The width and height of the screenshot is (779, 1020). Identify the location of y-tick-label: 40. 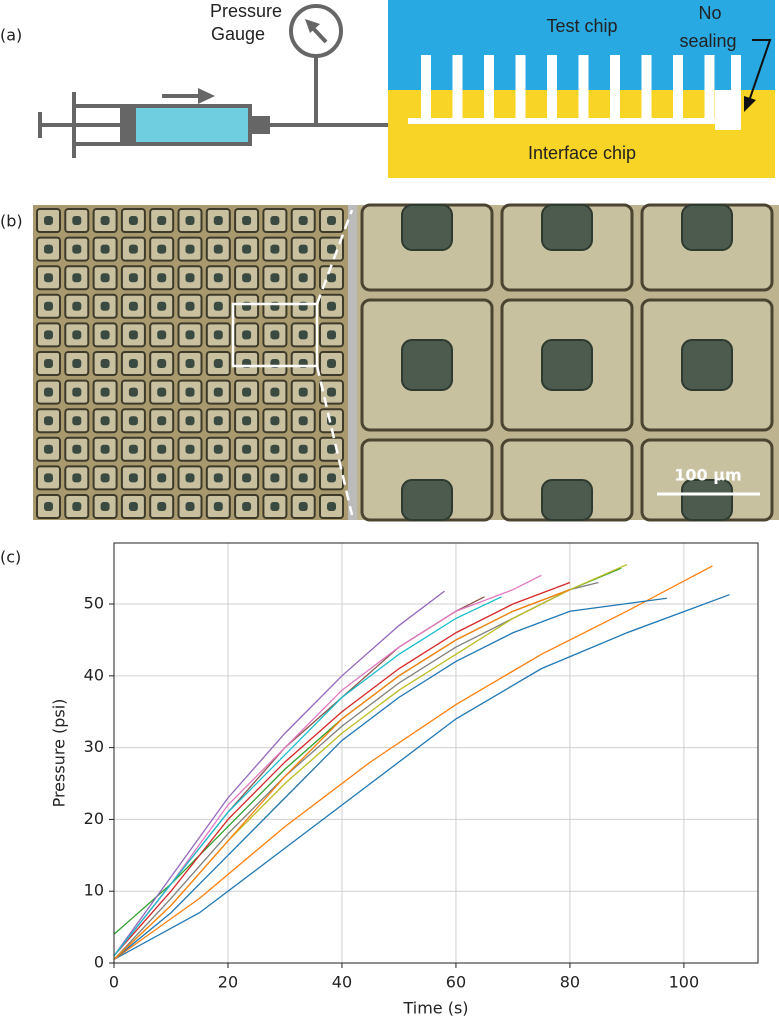
(94, 674).